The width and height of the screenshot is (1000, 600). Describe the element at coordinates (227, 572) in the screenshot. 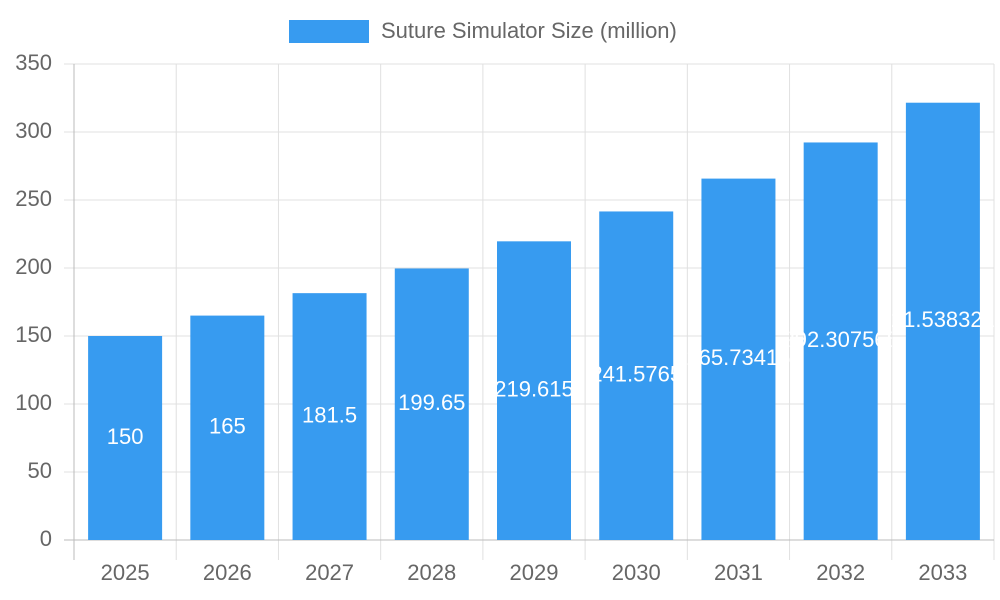

I see `x-tick-label: 2026` at that location.